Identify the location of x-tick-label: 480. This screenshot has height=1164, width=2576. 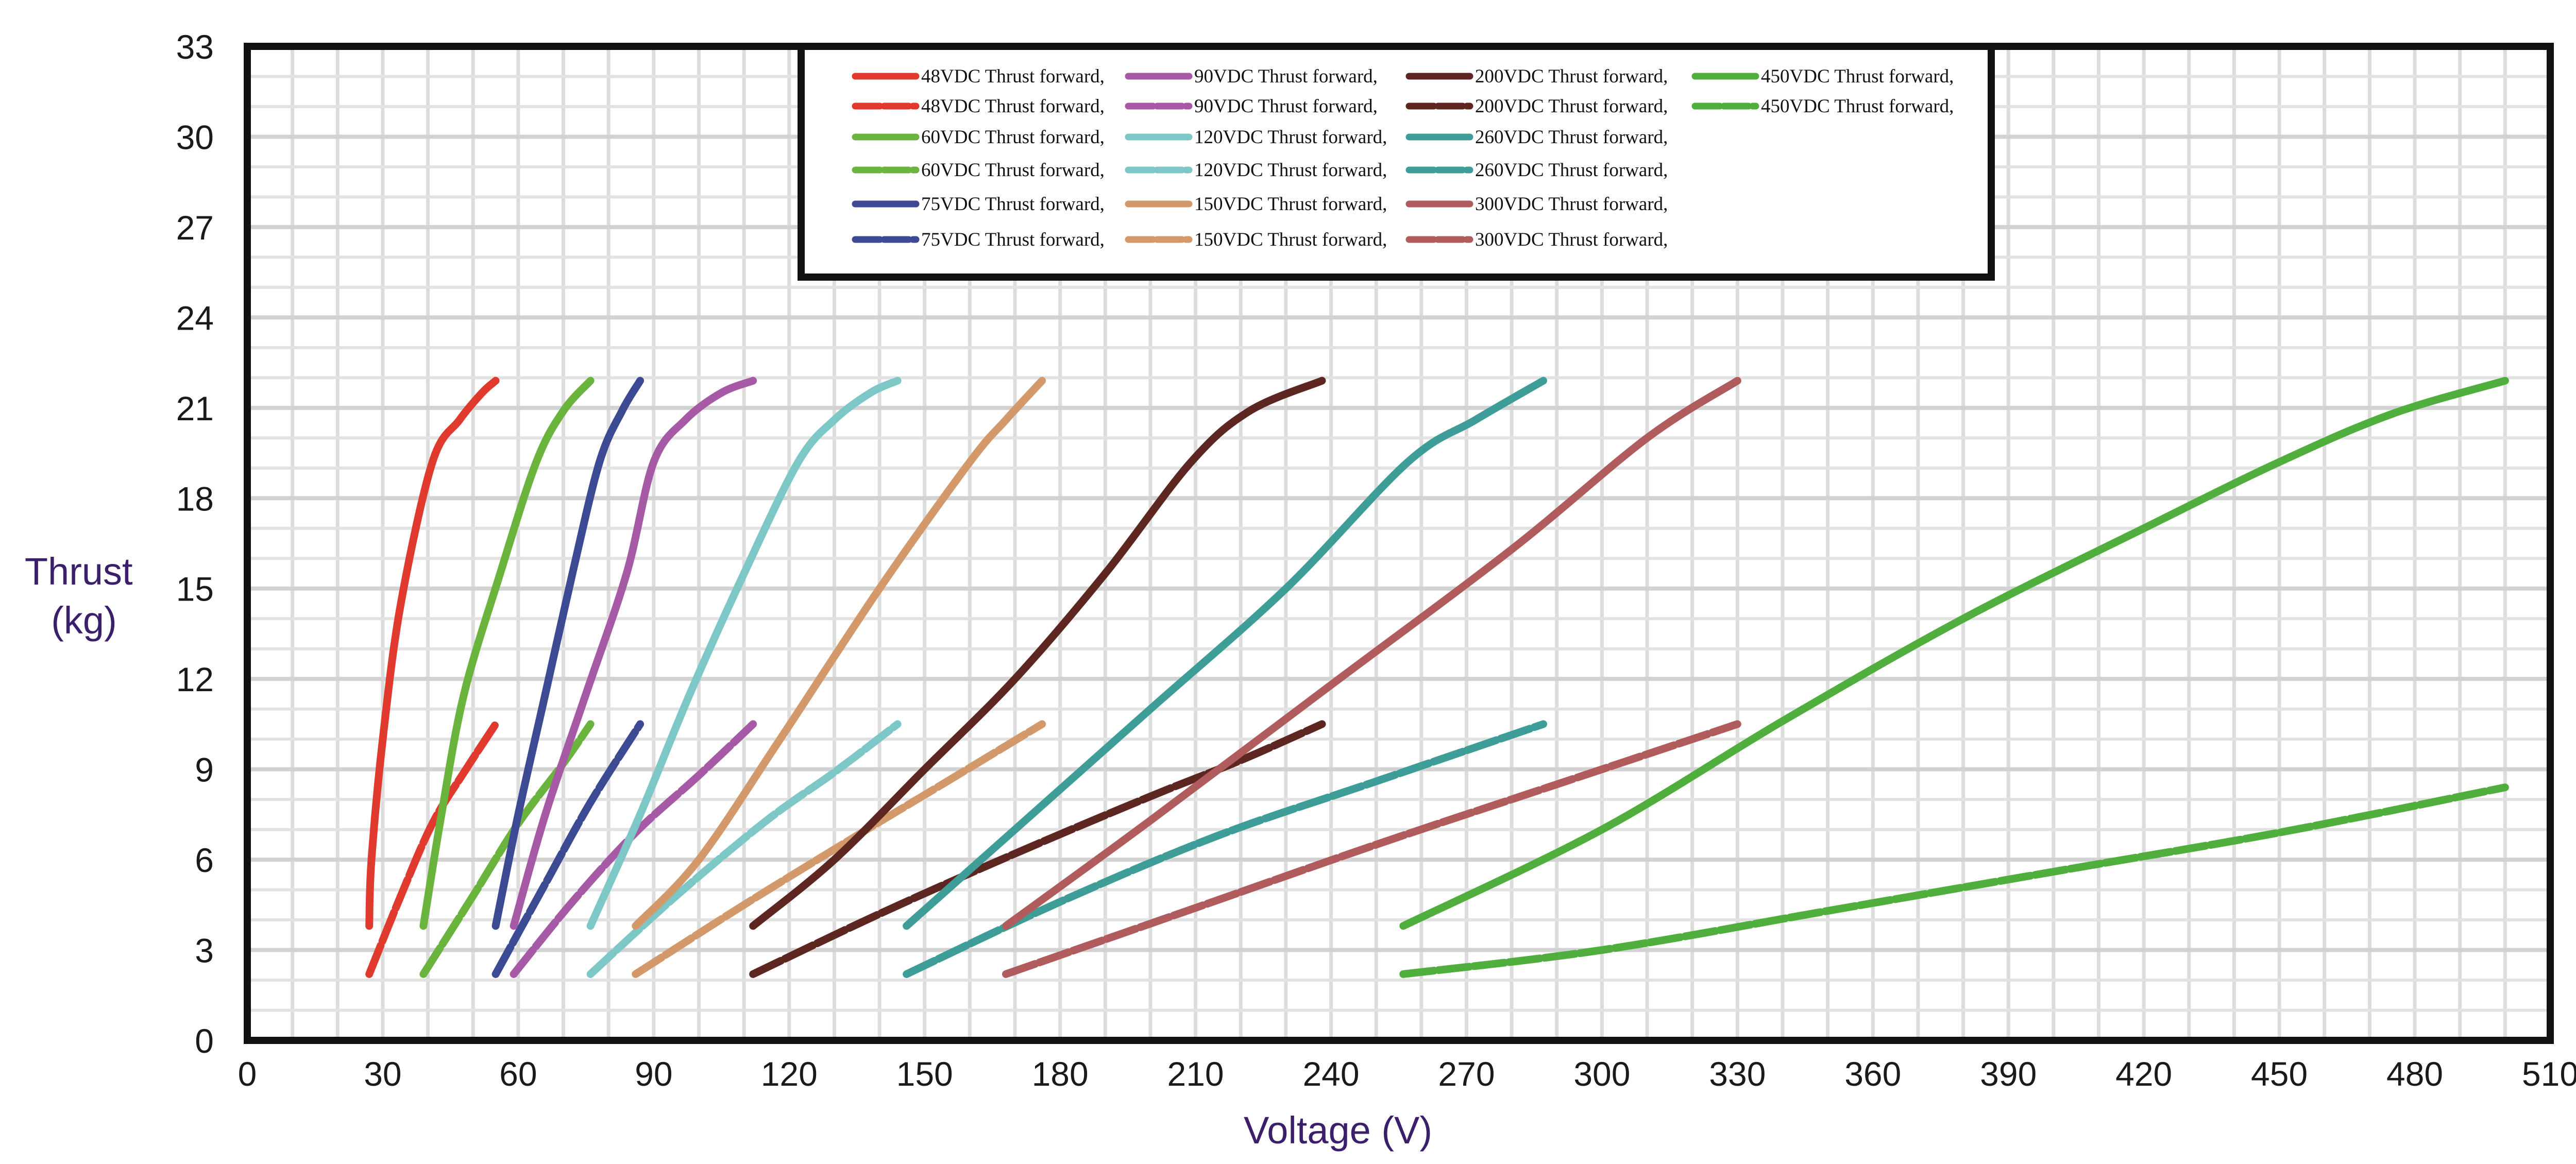
(2414, 1074).